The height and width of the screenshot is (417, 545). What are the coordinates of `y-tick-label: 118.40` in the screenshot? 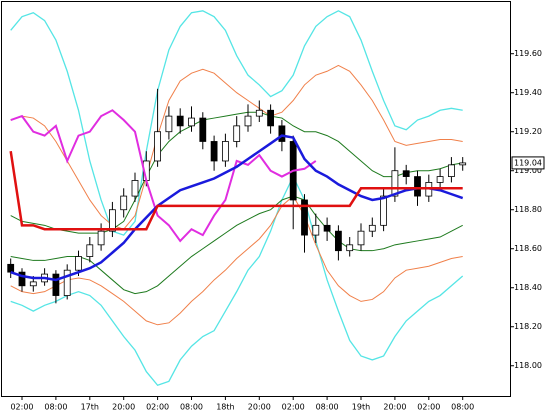 It's located at (528, 287).